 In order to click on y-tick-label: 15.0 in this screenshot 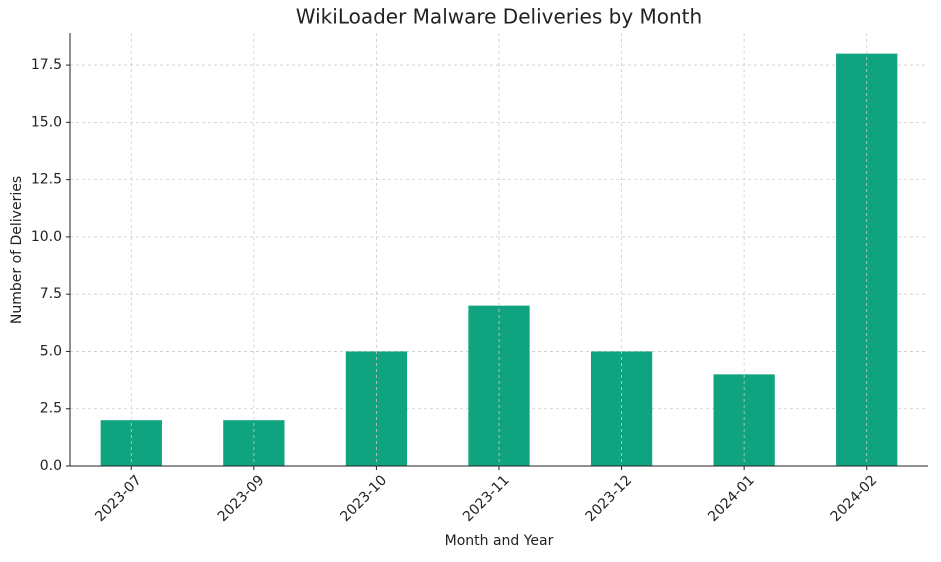, I will do `click(46, 122)`.